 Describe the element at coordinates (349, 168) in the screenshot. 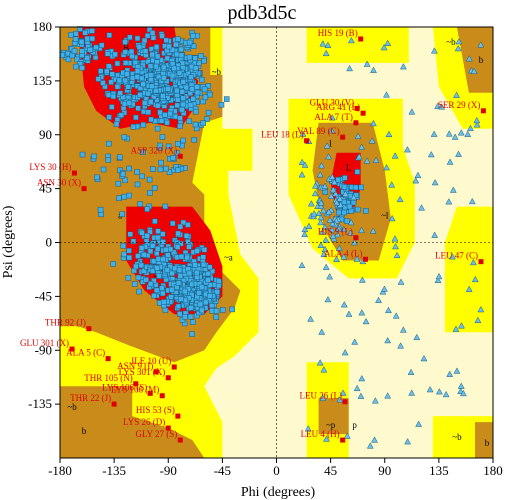

I see `region-letter-6: L` at that location.